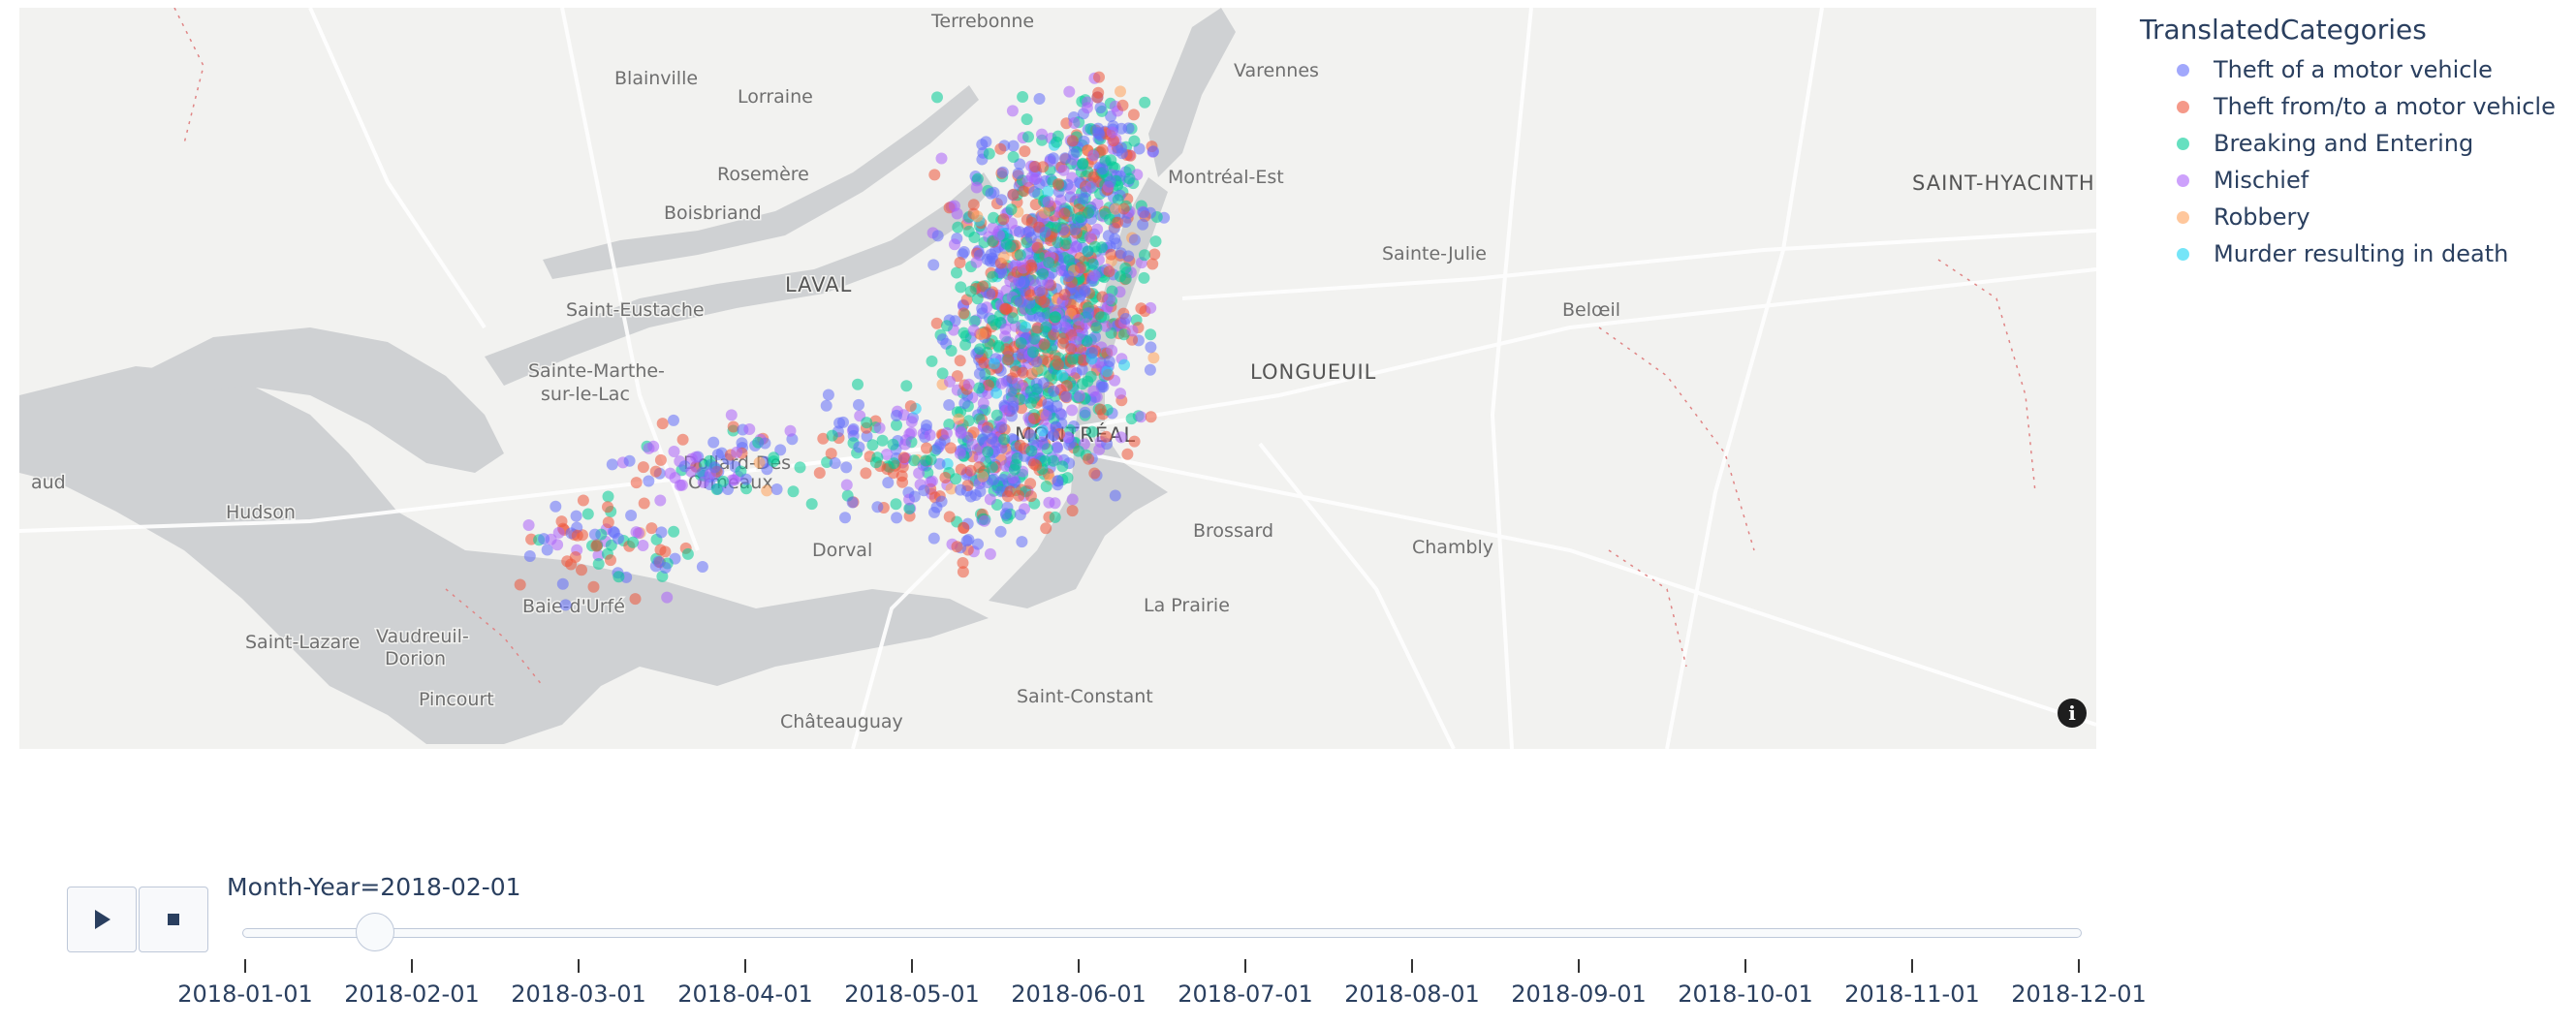 The image size is (2576, 1027). Describe the element at coordinates (2183, 254) in the screenshot. I see `legend-swatch` at that location.